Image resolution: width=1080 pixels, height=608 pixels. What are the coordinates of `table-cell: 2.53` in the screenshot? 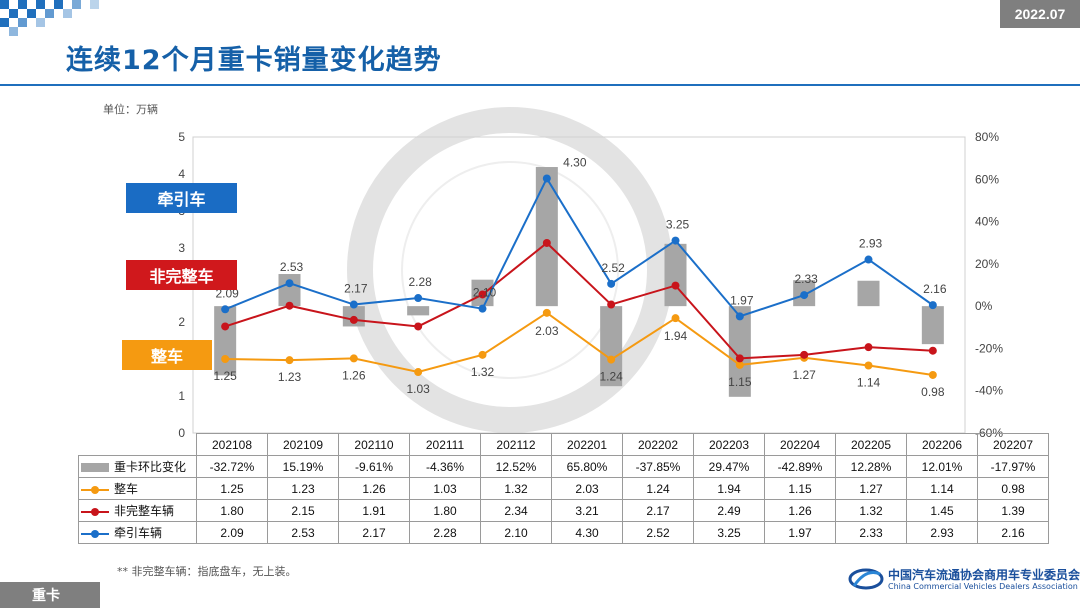 It's located at (303, 532).